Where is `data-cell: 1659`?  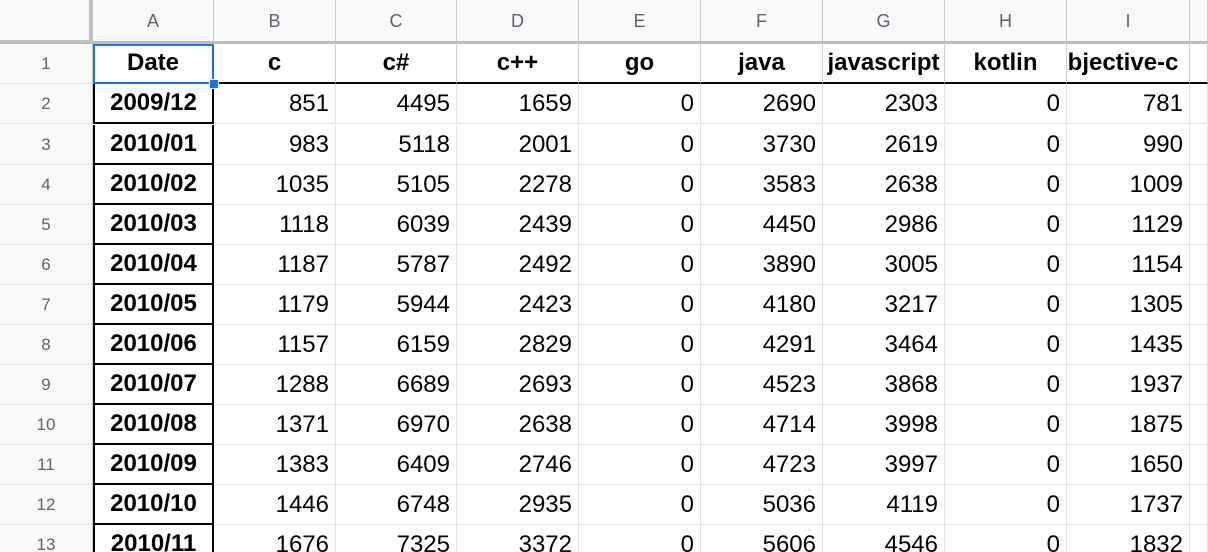 data-cell: 1659 is located at coordinates (518, 104).